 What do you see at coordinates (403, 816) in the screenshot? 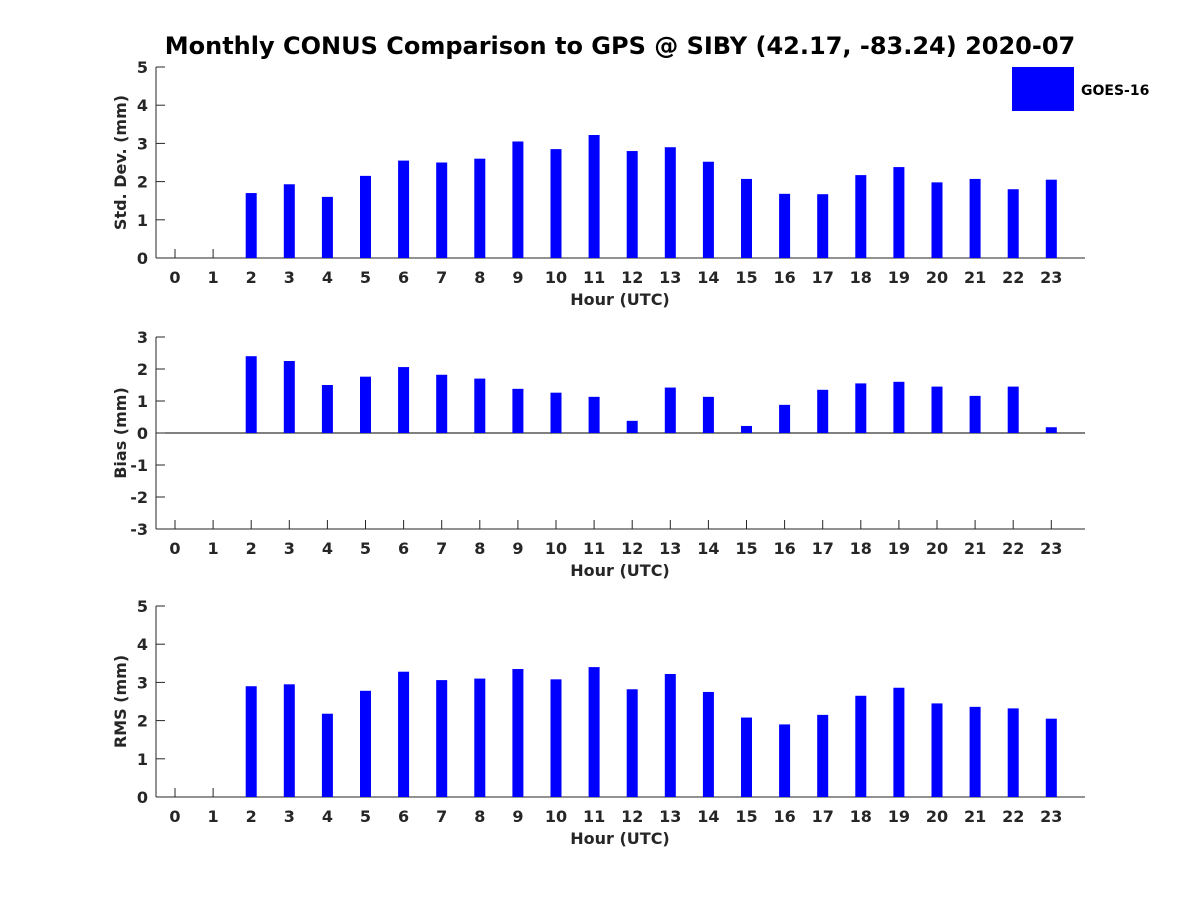
I see `rms-x-tick-label: 6` at bounding box center [403, 816].